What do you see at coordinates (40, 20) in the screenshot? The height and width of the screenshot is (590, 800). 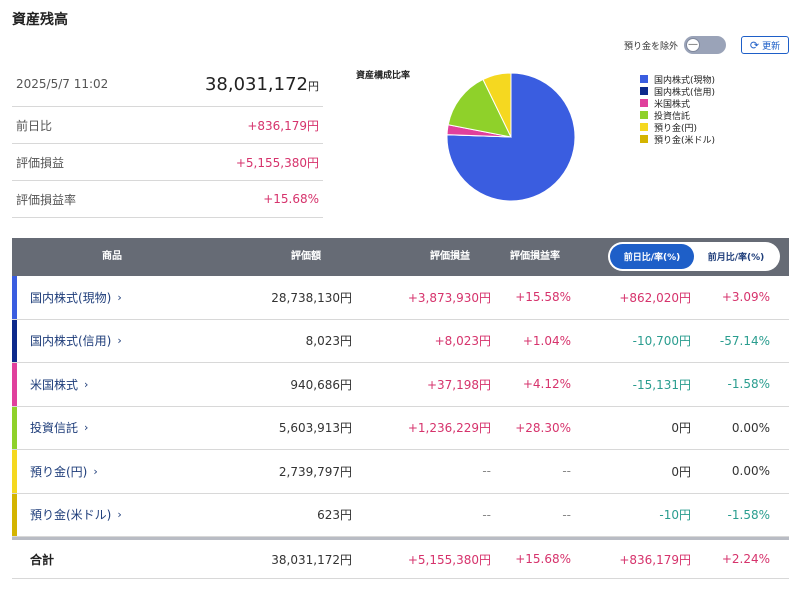 I see `page-title: 資産残高` at bounding box center [40, 20].